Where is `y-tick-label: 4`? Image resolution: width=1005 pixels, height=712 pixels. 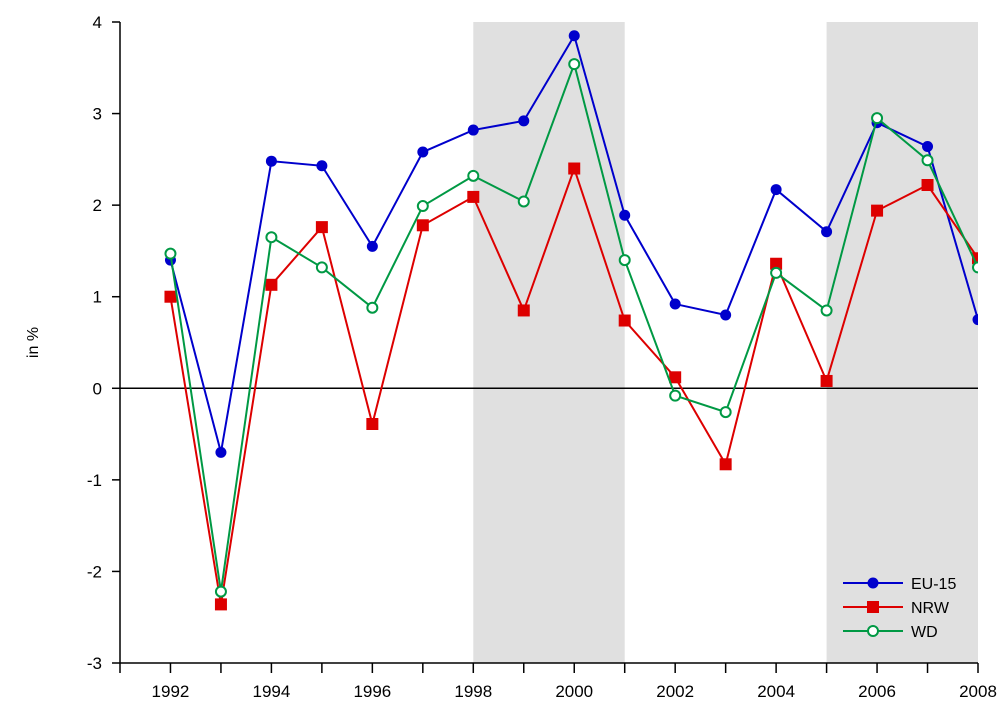
y-tick-label: 4 is located at coordinates (97, 22).